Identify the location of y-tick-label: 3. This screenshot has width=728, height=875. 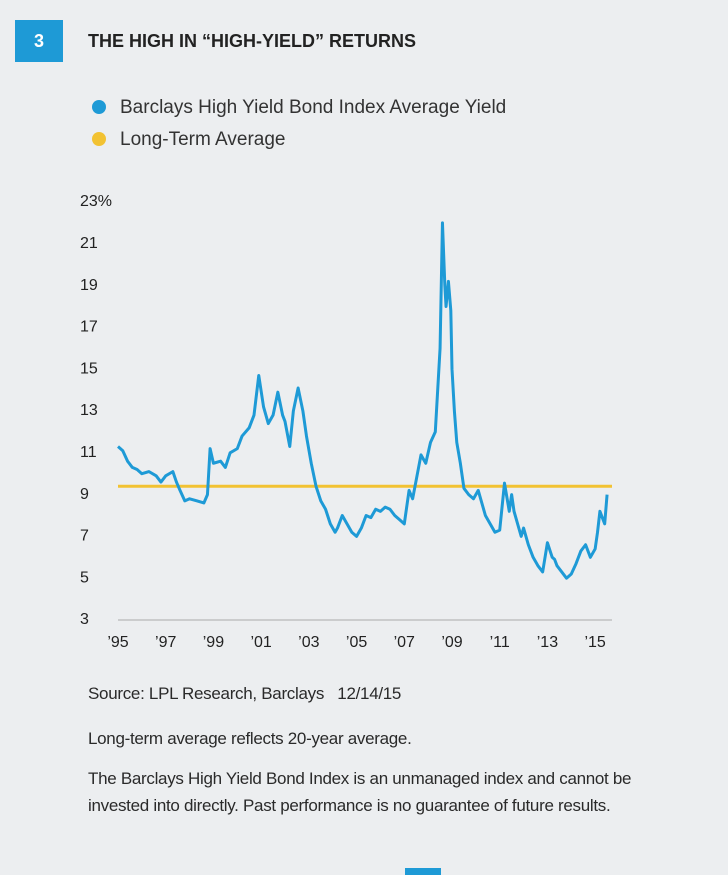
(84, 619).